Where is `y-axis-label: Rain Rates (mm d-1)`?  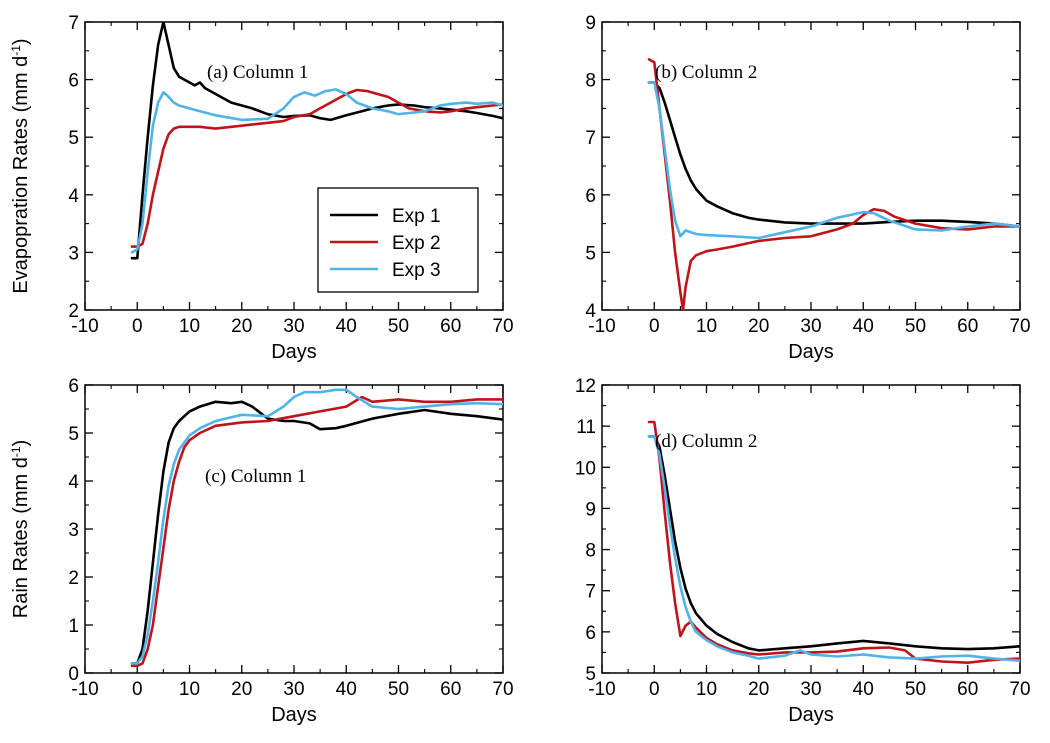
y-axis-label: Rain Rates (mm d-1) is located at coordinates (20, 529).